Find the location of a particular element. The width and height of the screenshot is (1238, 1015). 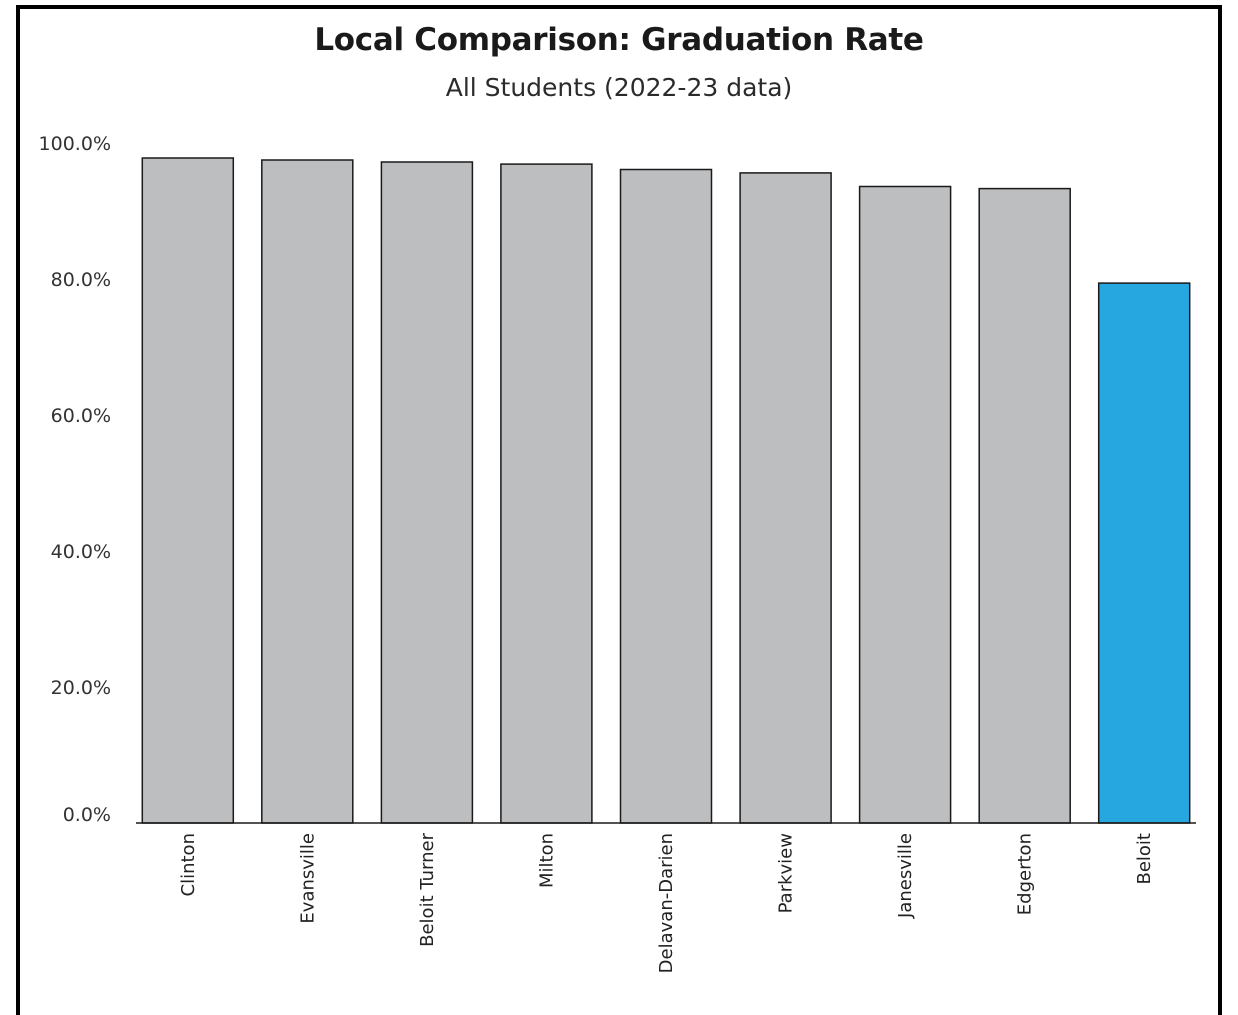

y-tick-label: 100.0% is located at coordinates (75, 144).